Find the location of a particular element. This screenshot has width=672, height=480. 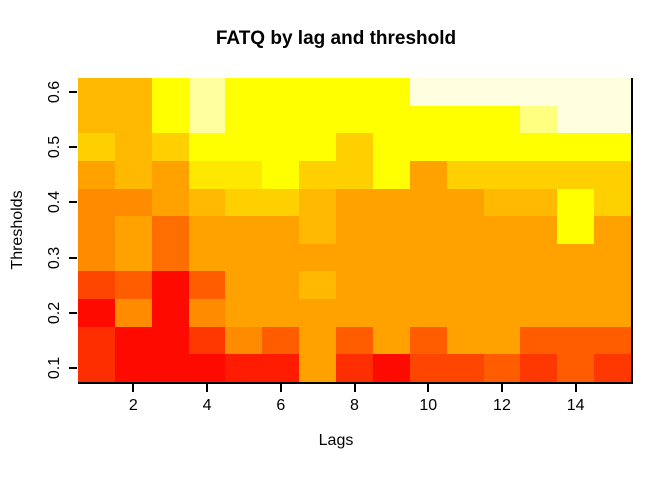

y-tick-label: 0.3 is located at coordinates (54, 257).